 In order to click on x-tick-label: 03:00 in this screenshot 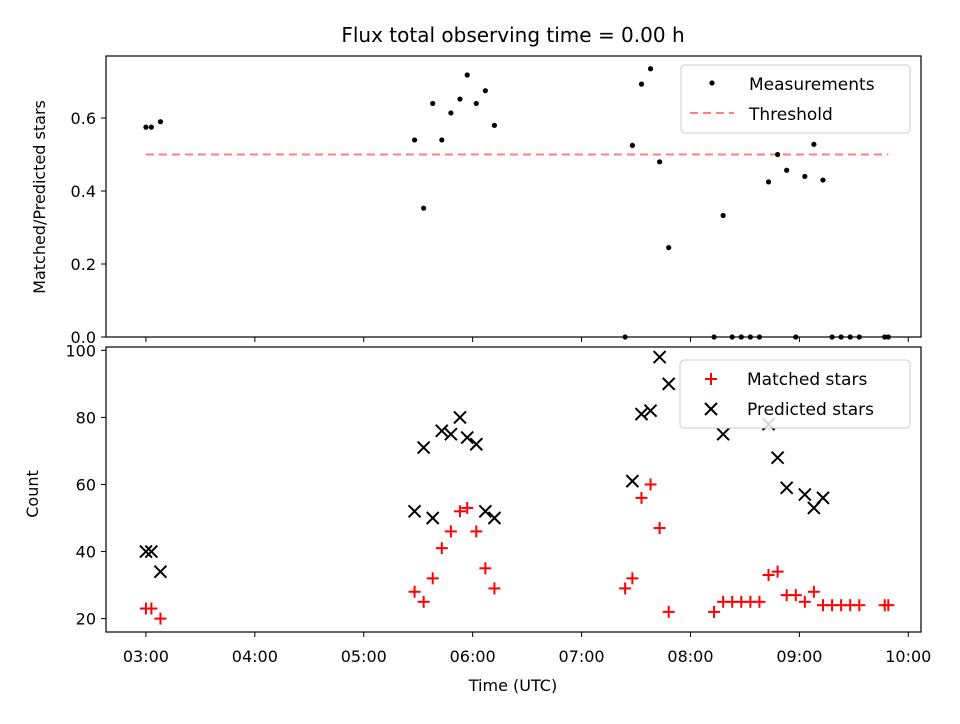, I will do `click(146, 656)`.